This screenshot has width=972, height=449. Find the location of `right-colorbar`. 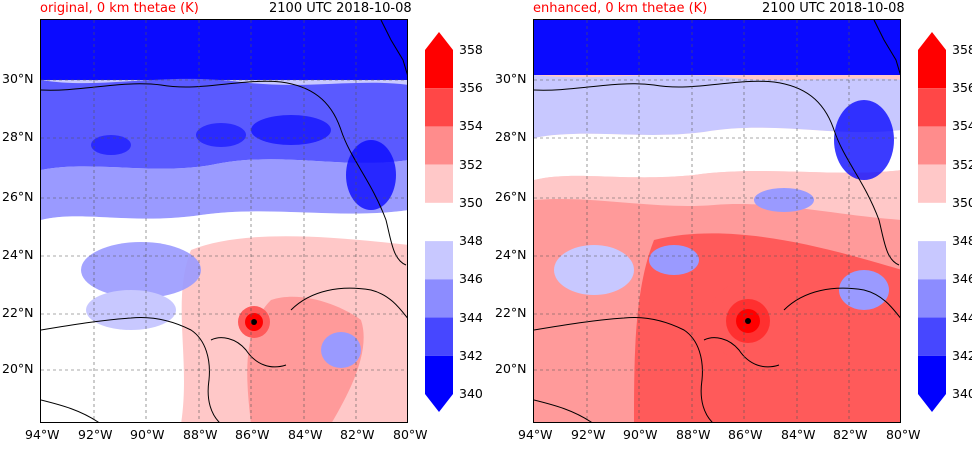

right-colorbar is located at coordinates (932, 222).